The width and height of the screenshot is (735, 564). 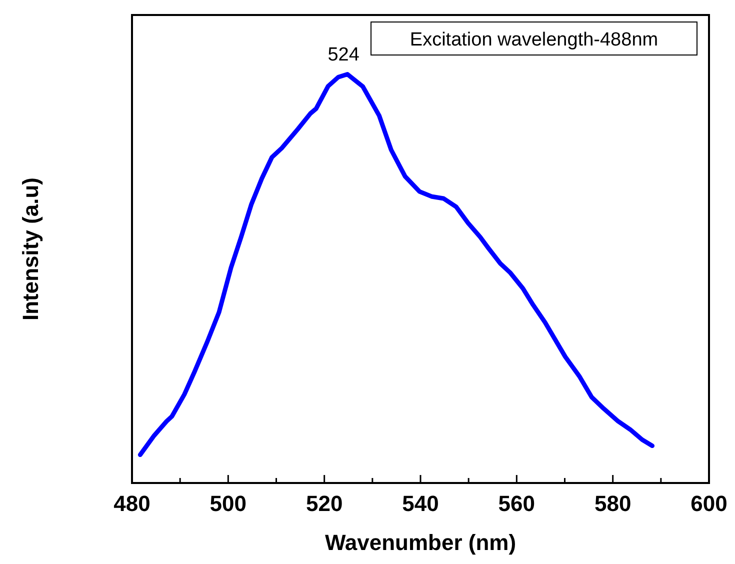 What do you see at coordinates (132, 503) in the screenshot?
I see `x-tick-label: 480` at bounding box center [132, 503].